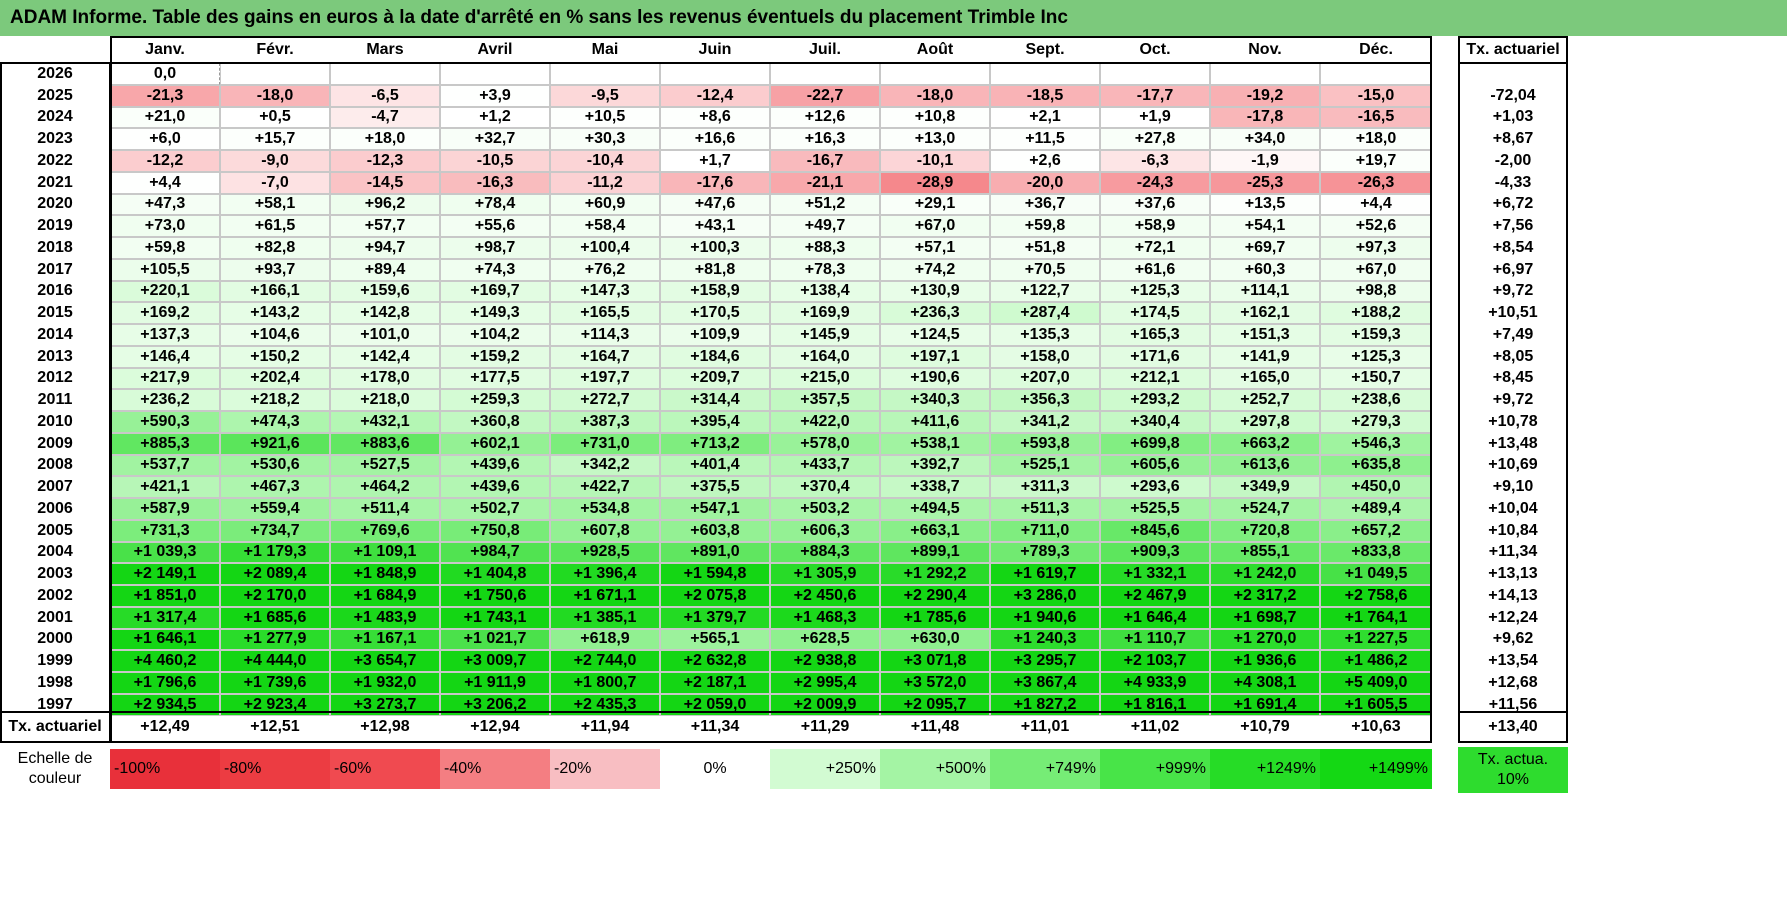 The width and height of the screenshot is (1787, 912). Describe the element at coordinates (275, 726) in the screenshot. I see `footer-rate-cell: +12,51` at that location.